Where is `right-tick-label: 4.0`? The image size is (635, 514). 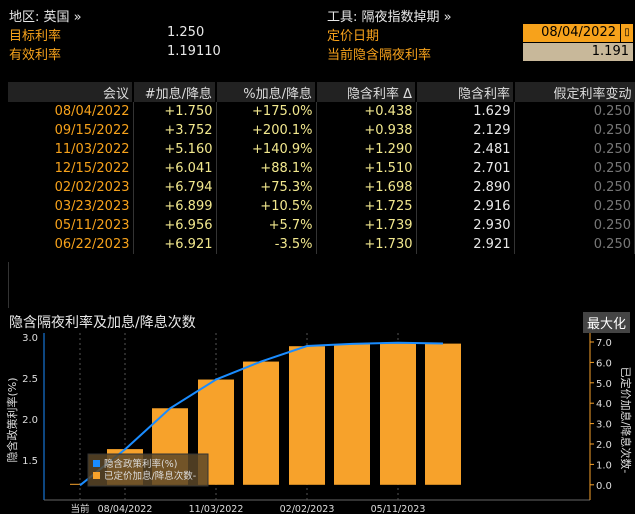 right-tick-label: 4.0 is located at coordinates (604, 404).